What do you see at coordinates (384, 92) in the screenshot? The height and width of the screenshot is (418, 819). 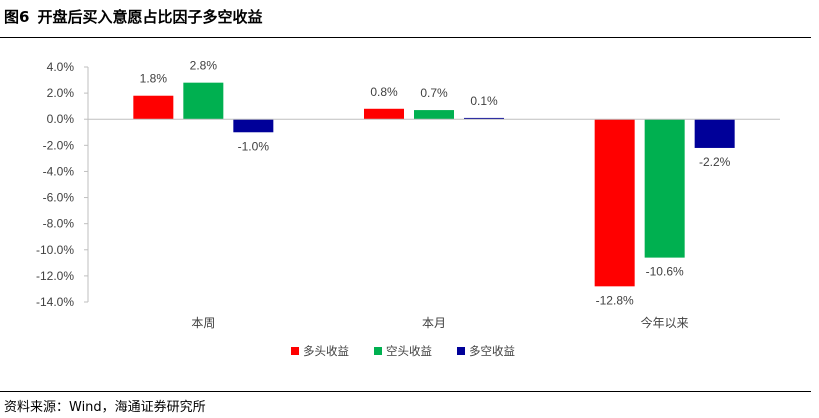 I see `data-label: 0.8%` at bounding box center [384, 92].